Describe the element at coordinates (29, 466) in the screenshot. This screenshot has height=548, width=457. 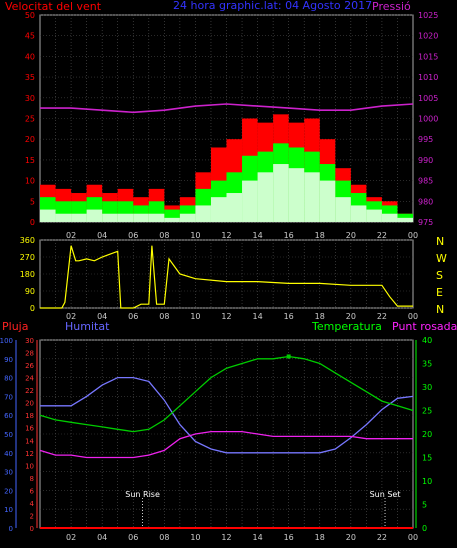
I see `humidity-tick: 10` at that location.